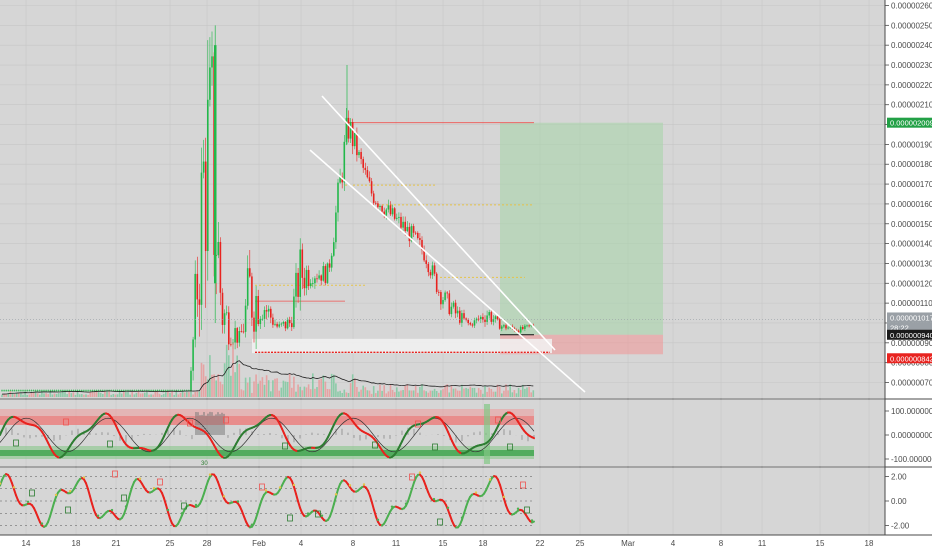 This screenshot has height=550, width=932. Describe the element at coordinates (673, 543) in the screenshot. I see `time-tick-label: 4` at that location.